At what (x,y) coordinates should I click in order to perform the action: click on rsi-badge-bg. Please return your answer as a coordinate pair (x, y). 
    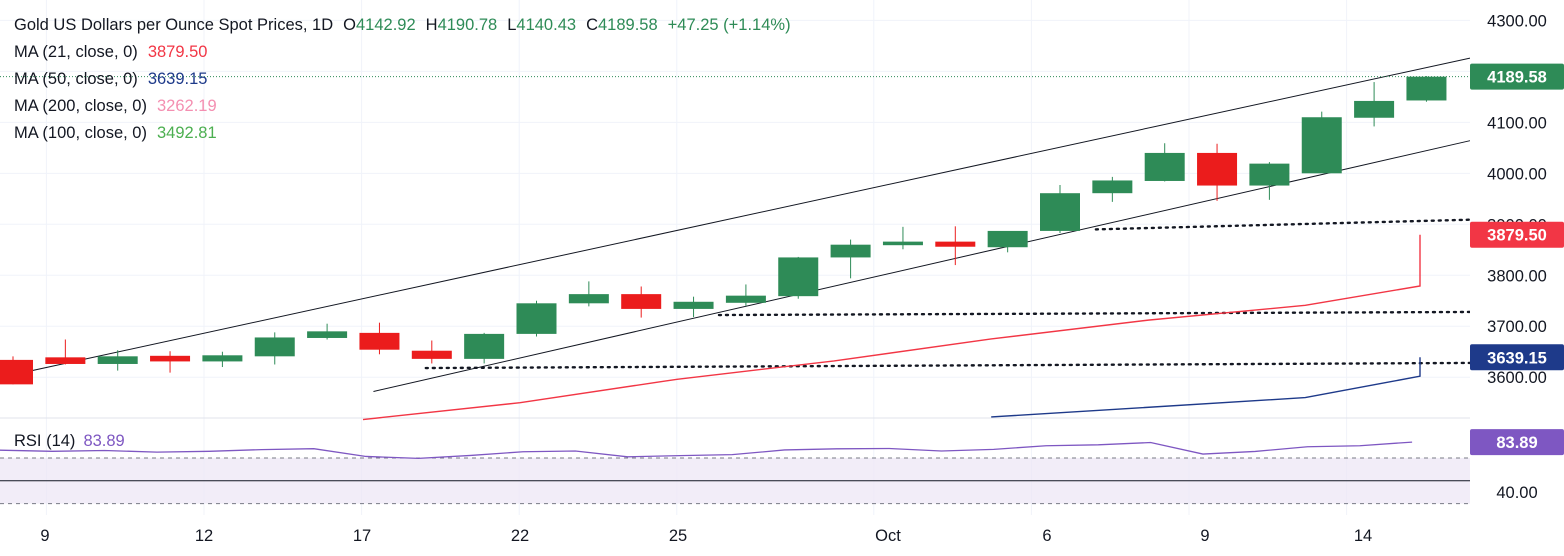
    Looking at the image, I should click on (1517, 442).